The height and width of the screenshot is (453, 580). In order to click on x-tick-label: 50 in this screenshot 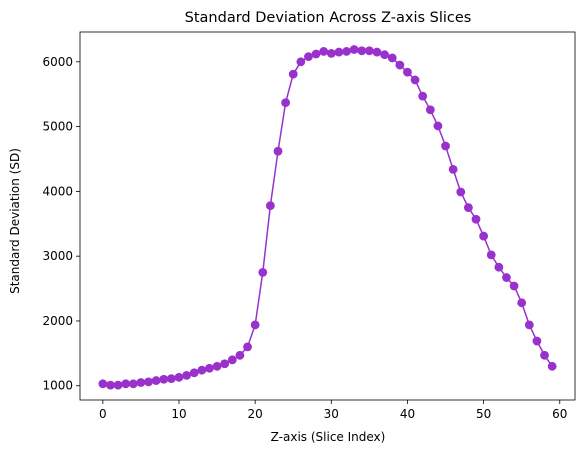, I will do `click(483, 414)`.